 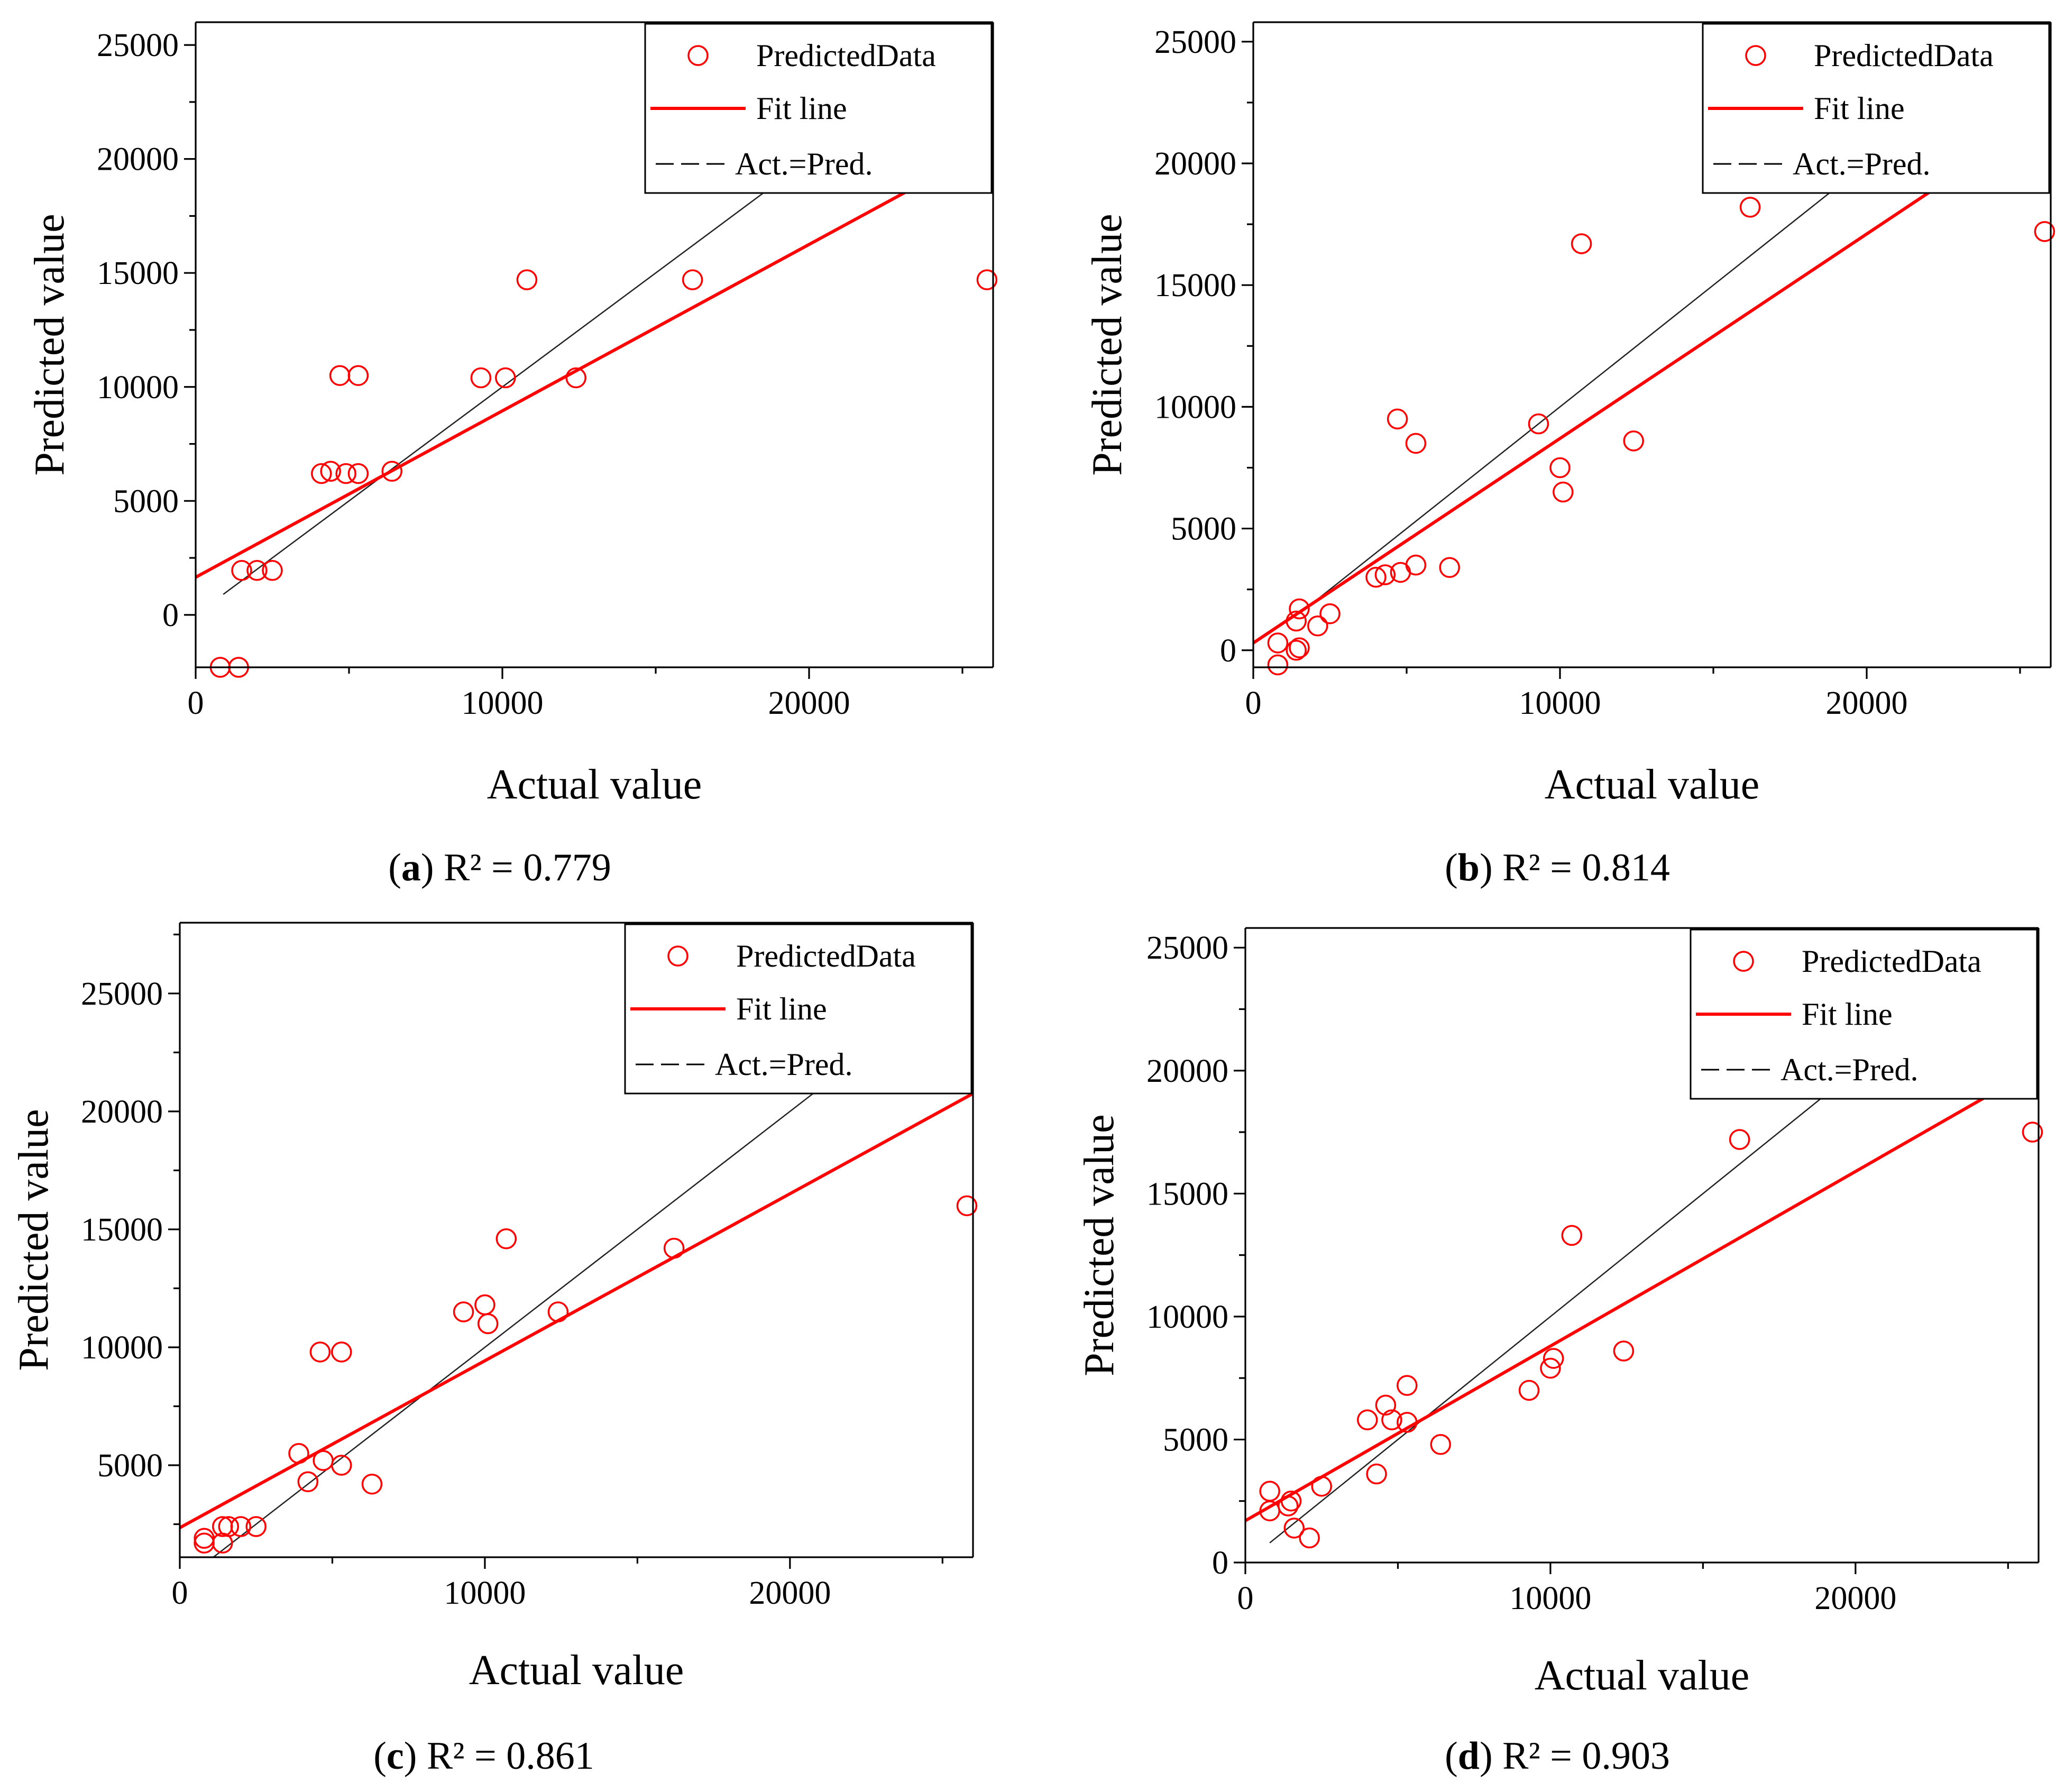 What do you see at coordinates (1469, 1756) in the screenshot?
I see `caption-letter: d` at bounding box center [1469, 1756].